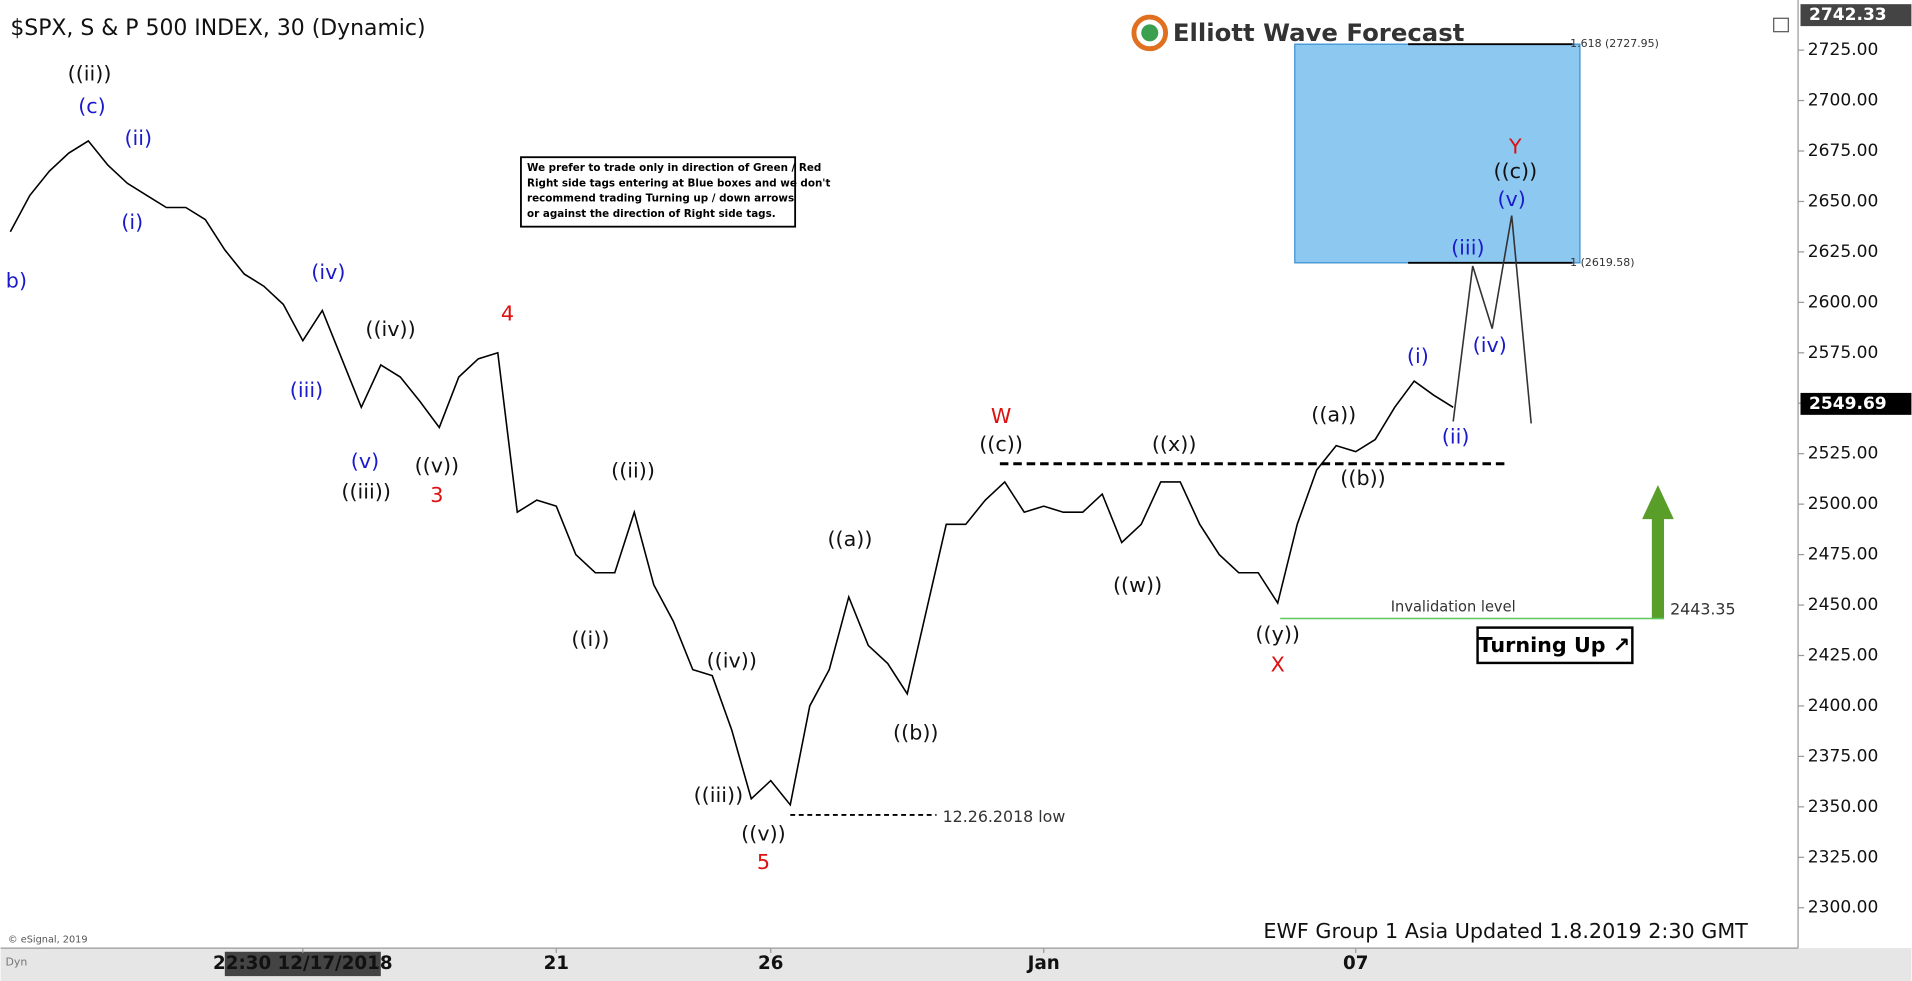 The width and height of the screenshot is (1912, 981). What do you see at coordinates (1658, 552) in the screenshot?
I see `signal-arrow` at bounding box center [1658, 552].